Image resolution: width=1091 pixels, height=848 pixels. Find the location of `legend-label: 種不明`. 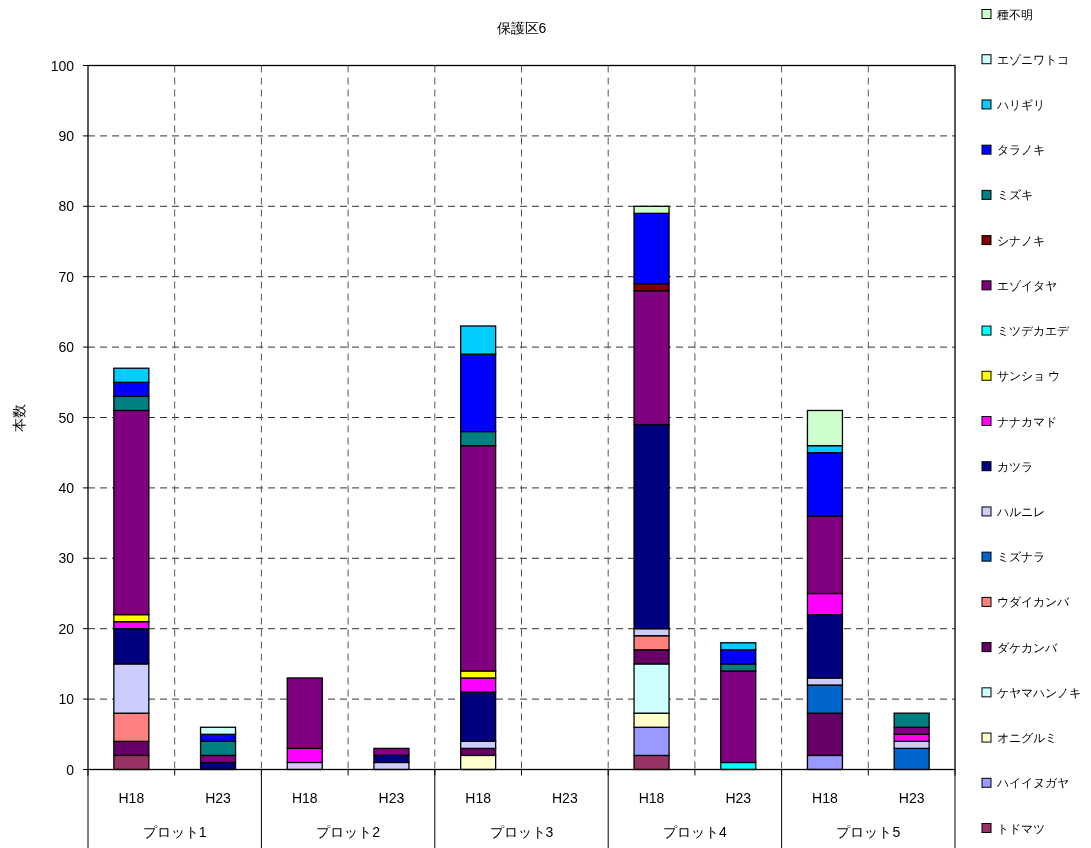

legend-label: 種不明 is located at coordinates (1015, 14).